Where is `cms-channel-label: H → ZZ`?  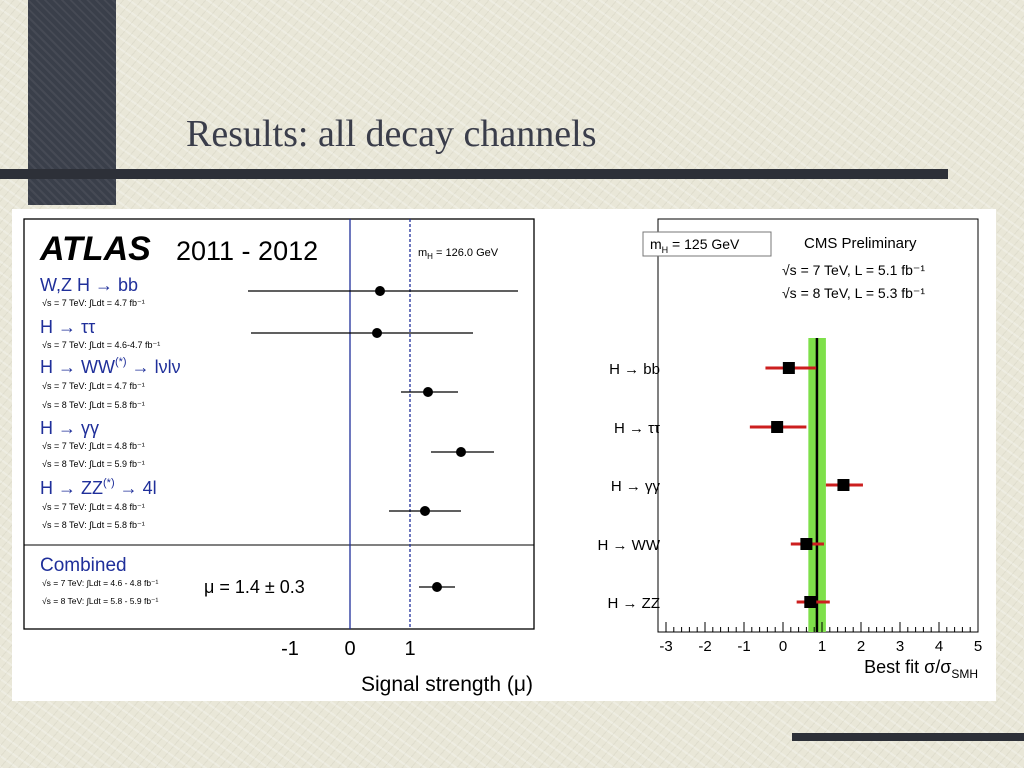
cms-channel-label: H → ZZ is located at coordinates (634, 603).